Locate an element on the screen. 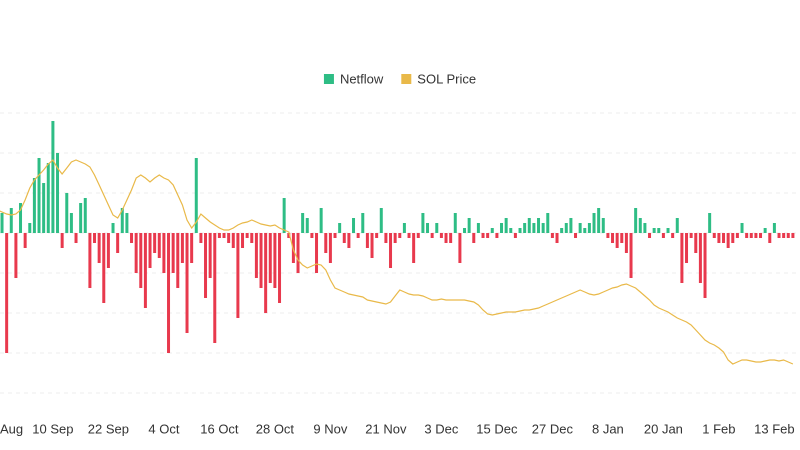  x-tick-label: 27 Dec is located at coordinates (553, 428).